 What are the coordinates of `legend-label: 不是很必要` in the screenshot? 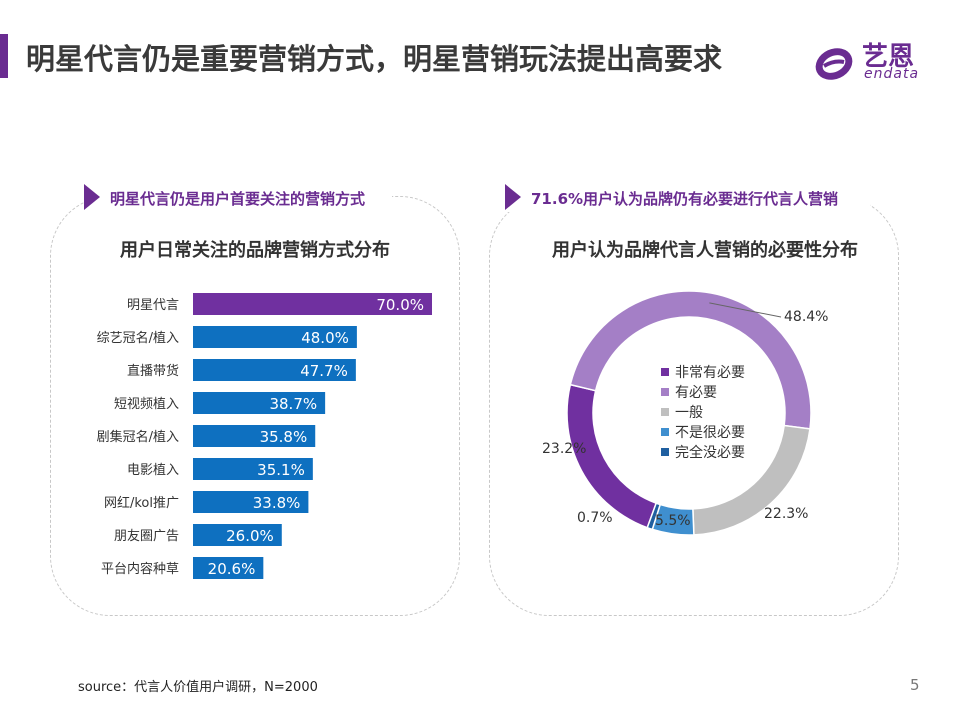 It's located at (710, 433).